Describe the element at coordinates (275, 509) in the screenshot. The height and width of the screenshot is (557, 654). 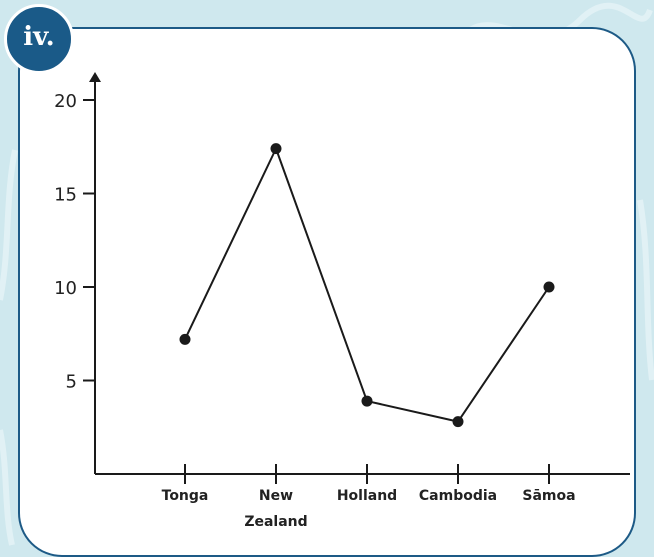
I see `x-tick-label: New Zealand` at that location.